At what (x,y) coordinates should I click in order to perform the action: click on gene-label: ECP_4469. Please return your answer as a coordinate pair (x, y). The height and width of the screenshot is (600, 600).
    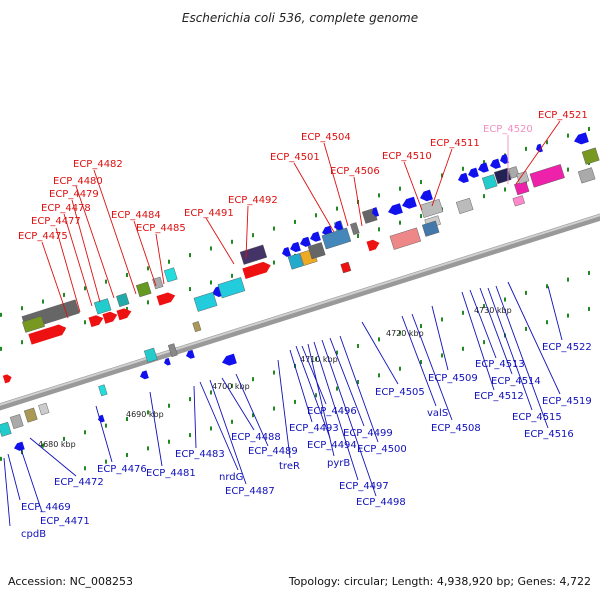
    Looking at the image, I should click on (46, 507).